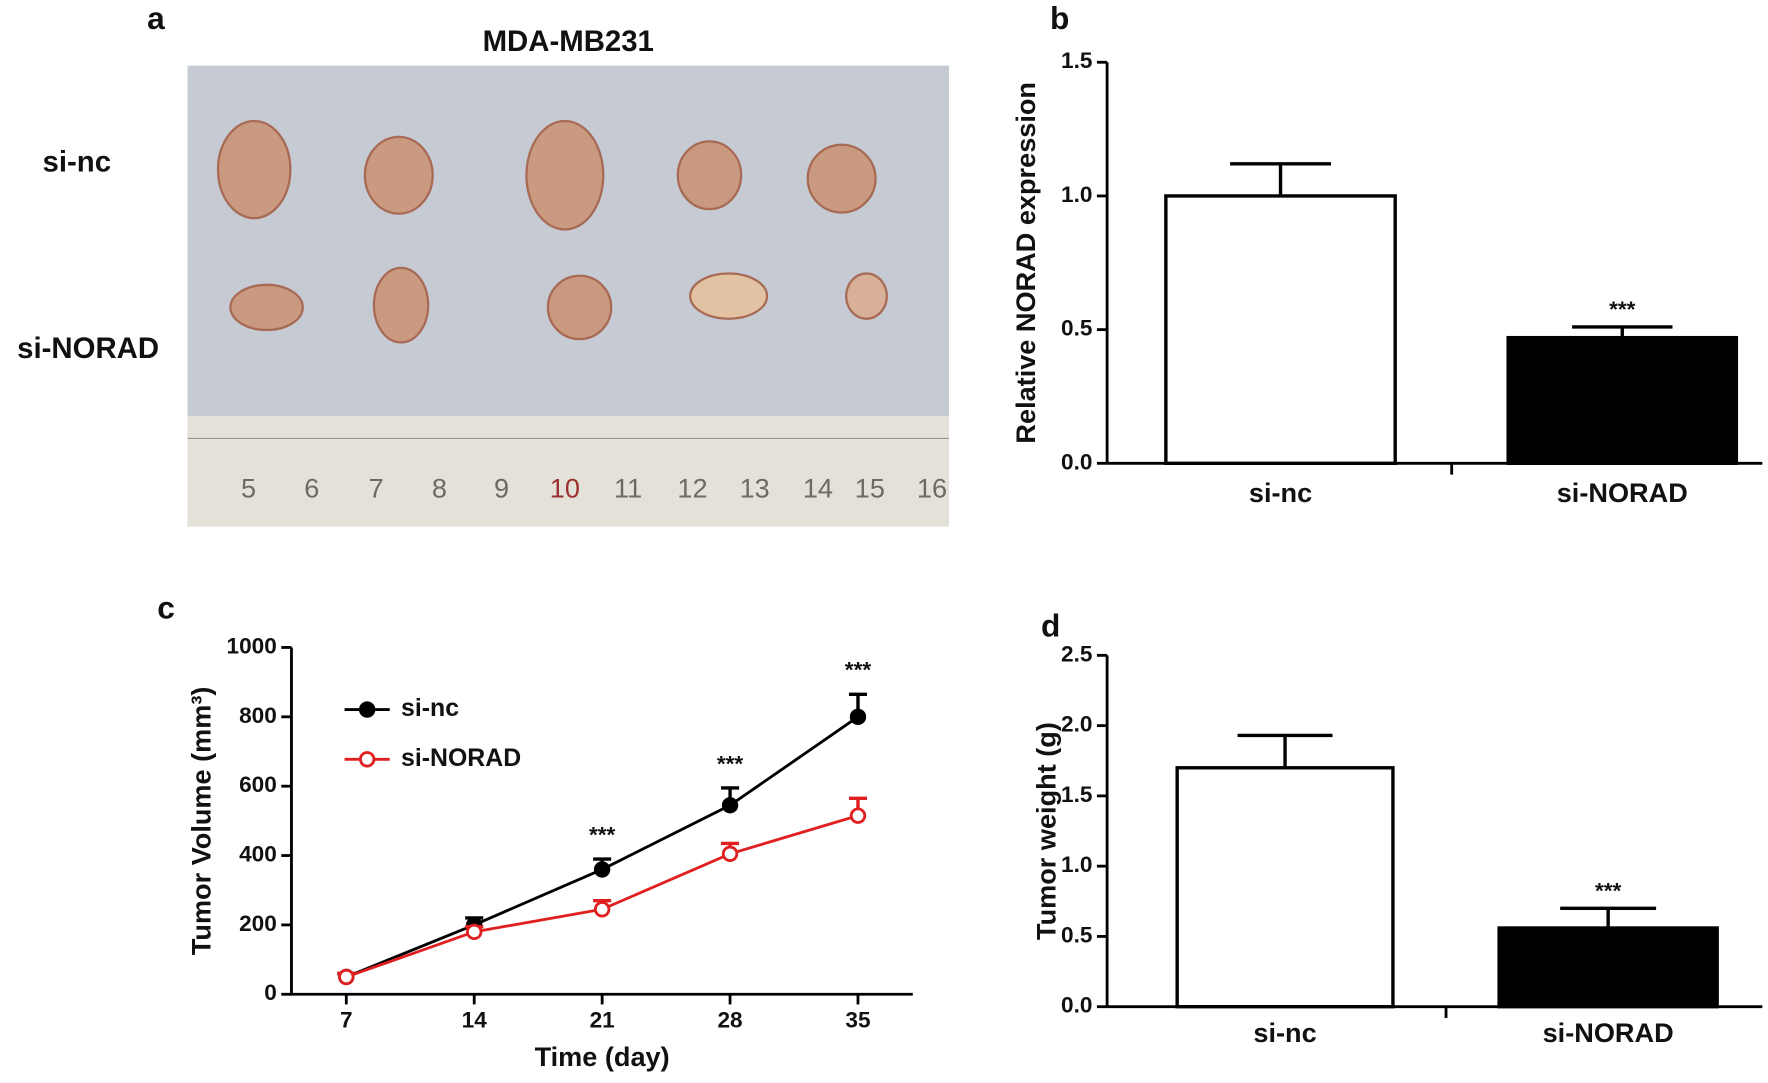 Image resolution: width=1768 pixels, height=1083 pixels. I want to click on panel-letter: c, so click(166, 608).